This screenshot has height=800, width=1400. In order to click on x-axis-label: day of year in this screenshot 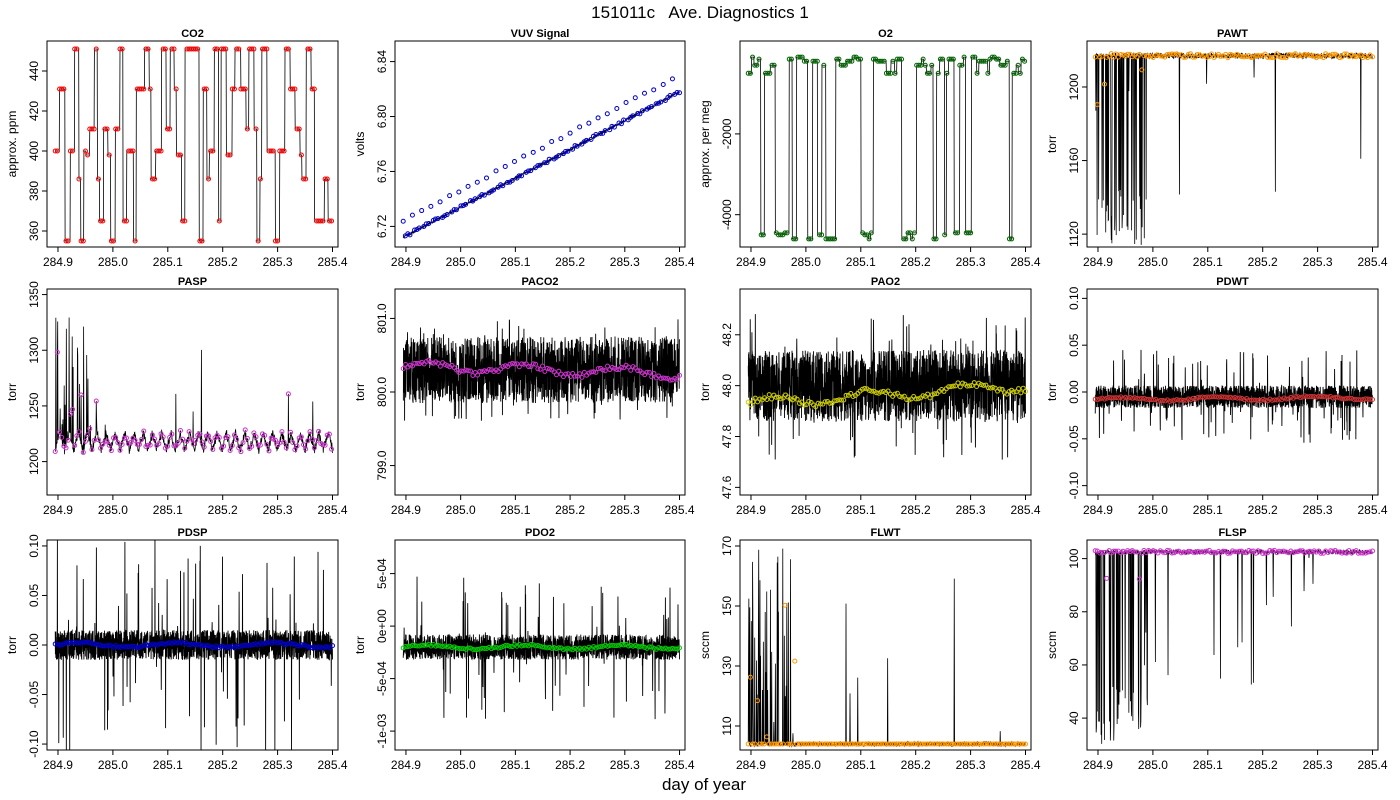, I will do `click(704, 784)`.